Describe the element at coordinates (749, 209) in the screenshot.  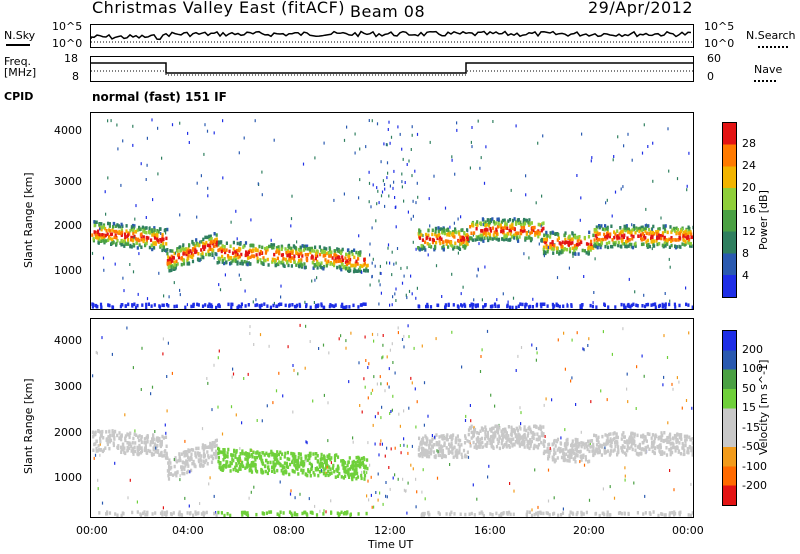
I see `power-colorbar-tick: 16` at that location.